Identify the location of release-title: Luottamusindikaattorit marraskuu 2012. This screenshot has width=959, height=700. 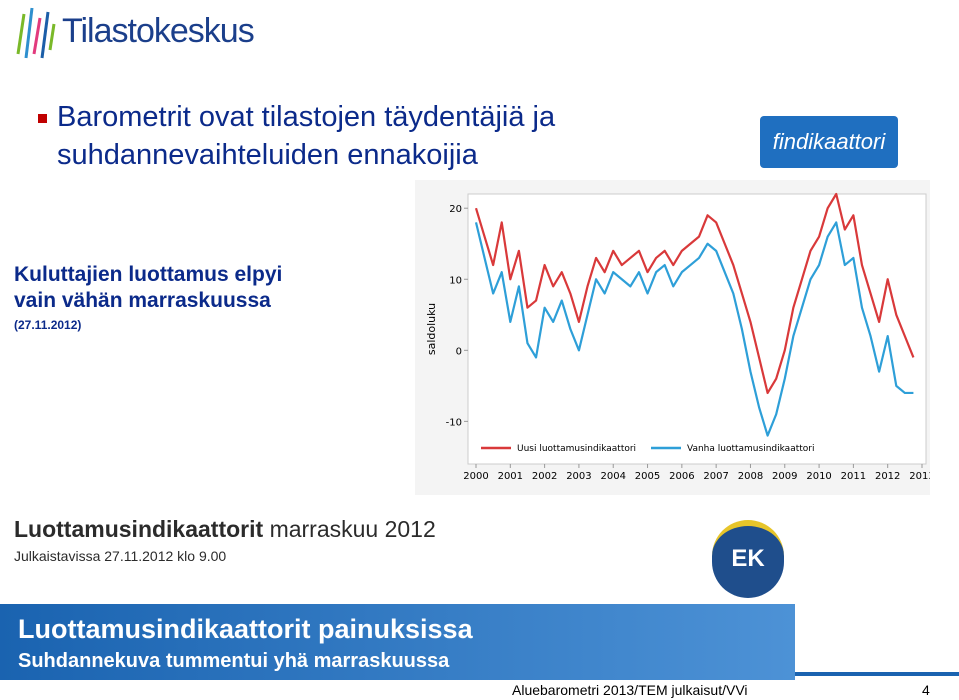
(225, 529).